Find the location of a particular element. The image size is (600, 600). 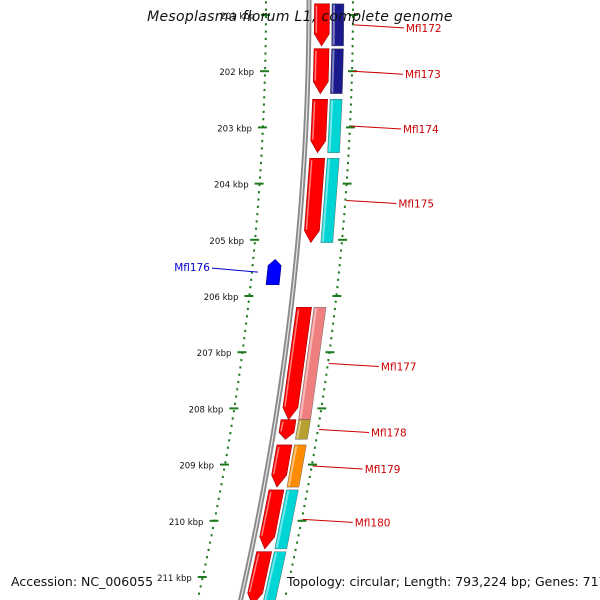

backbone-inner-line is located at coordinates (274, 300).